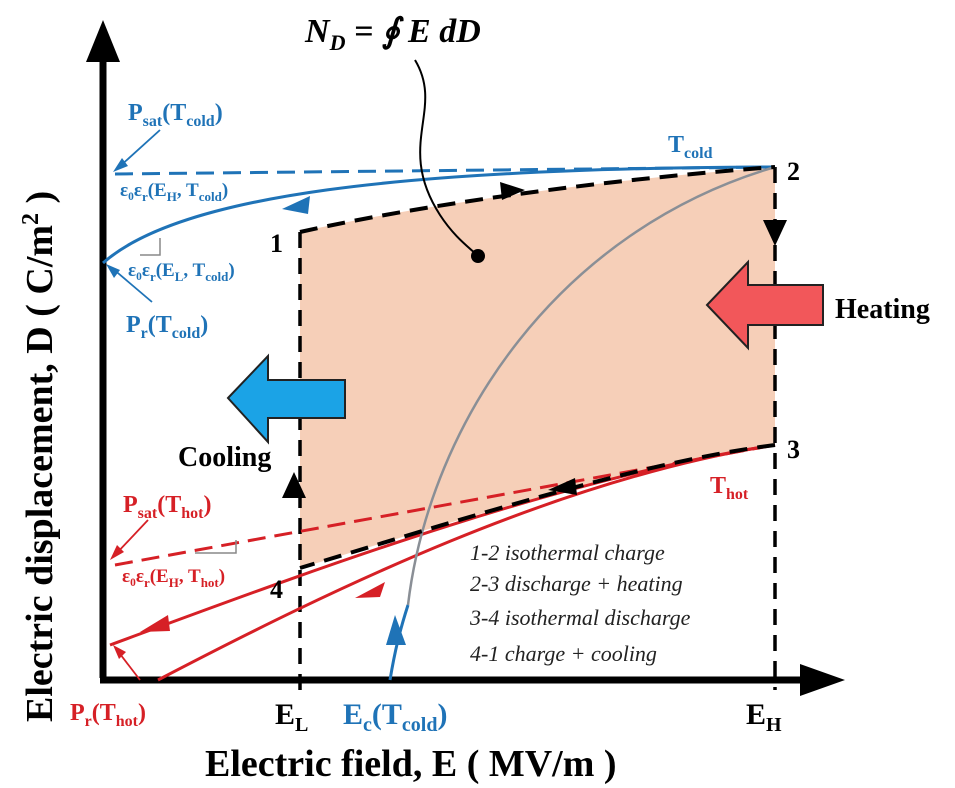  I want to click on pr-cold-pointer-head, so click(113, 271).